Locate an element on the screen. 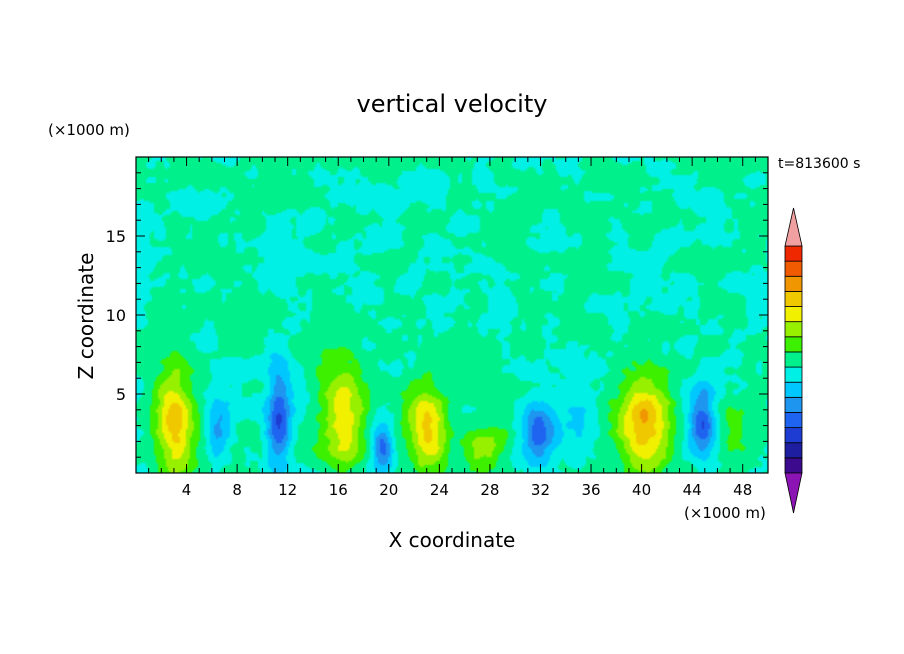 This screenshot has height=654, width=904. x-tick-label: 4 is located at coordinates (187, 490).